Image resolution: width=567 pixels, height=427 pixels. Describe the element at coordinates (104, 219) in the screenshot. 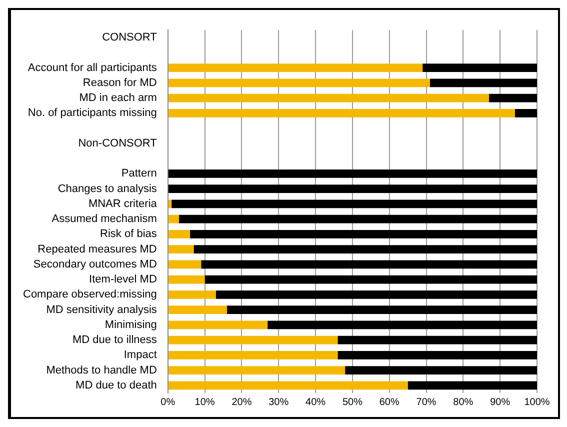

I see `y-tick-label: Assumed mechanism` at that location.